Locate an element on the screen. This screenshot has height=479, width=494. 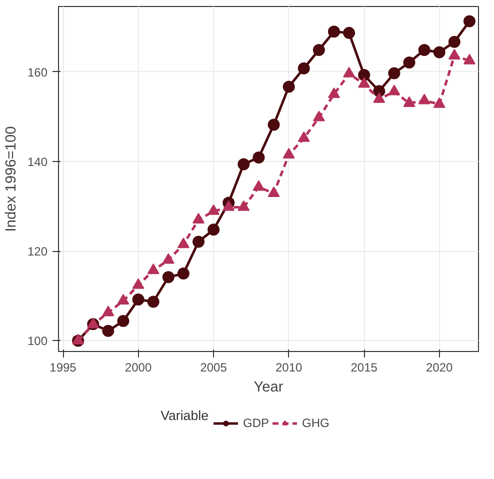
x-tick-label: 2010 is located at coordinates (288, 367).